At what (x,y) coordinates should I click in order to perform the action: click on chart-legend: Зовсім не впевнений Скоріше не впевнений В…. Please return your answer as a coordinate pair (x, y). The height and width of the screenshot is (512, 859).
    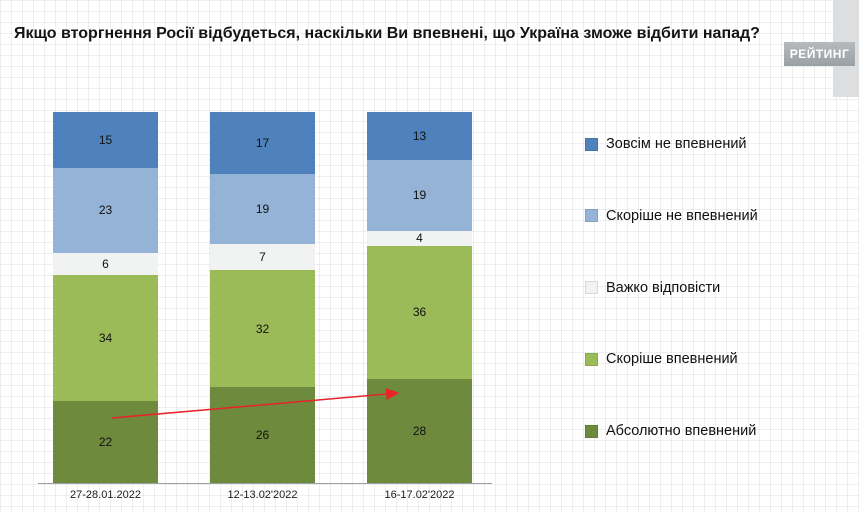
    Looking at the image, I should click on (671, 287).